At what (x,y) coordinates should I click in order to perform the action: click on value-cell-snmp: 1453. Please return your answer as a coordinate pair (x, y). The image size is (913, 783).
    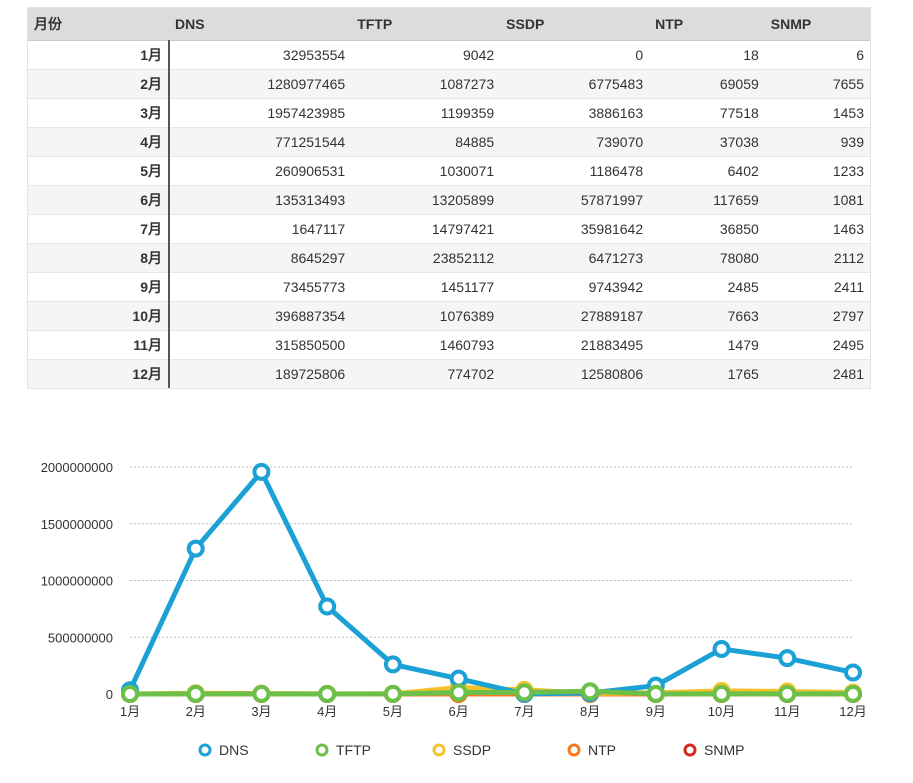
    Looking at the image, I should click on (817, 113).